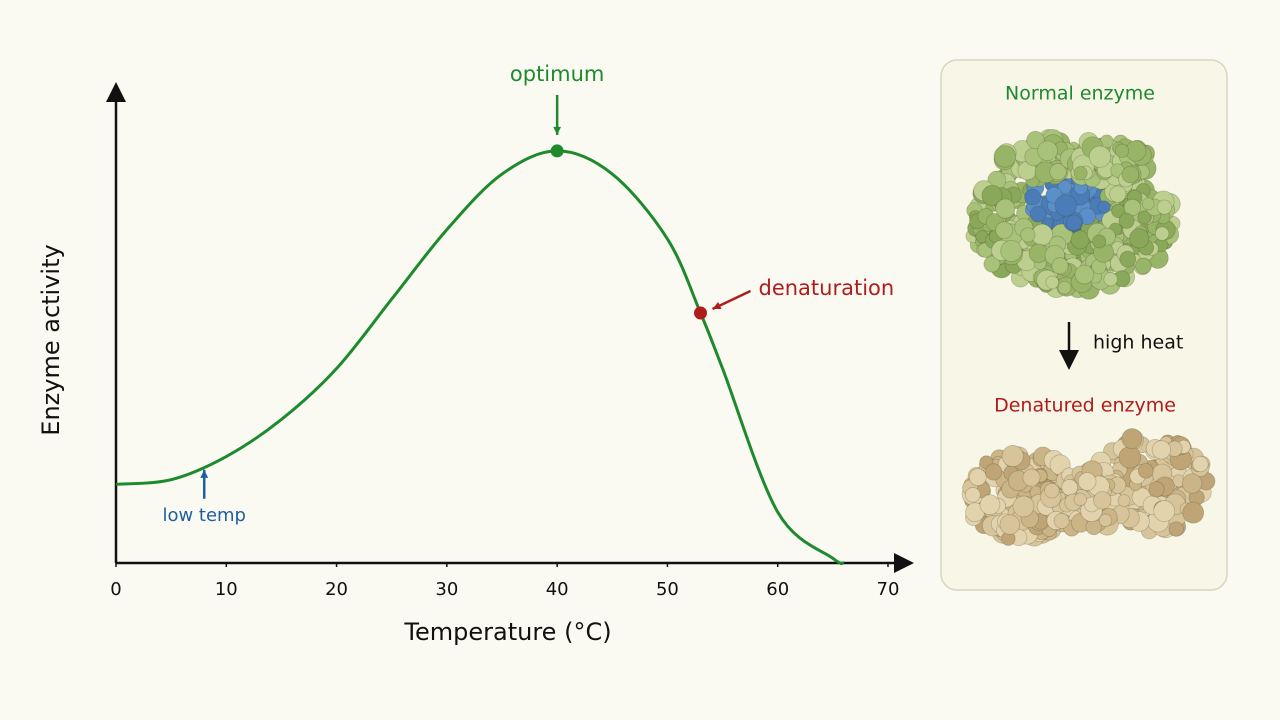 Image resolution: width=1280 pixels, height=720 pixels. I want to click on normal-enzyme-image, so click(1073, 214).